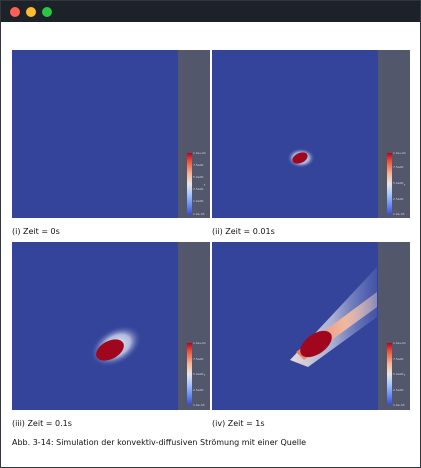 The image size is (421, 468). I want to click on minimize-window-icon, so click(31, 12).